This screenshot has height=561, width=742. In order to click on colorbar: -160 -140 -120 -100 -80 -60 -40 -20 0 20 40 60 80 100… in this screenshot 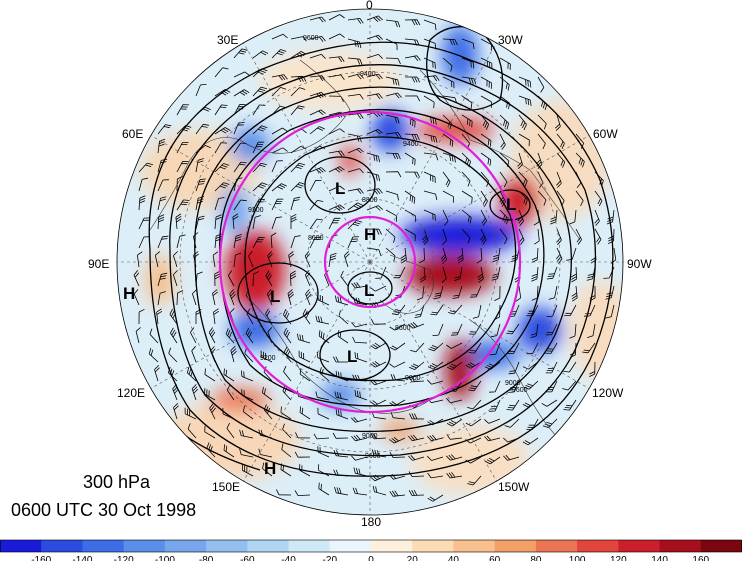, I will do `click(371, 550)`.